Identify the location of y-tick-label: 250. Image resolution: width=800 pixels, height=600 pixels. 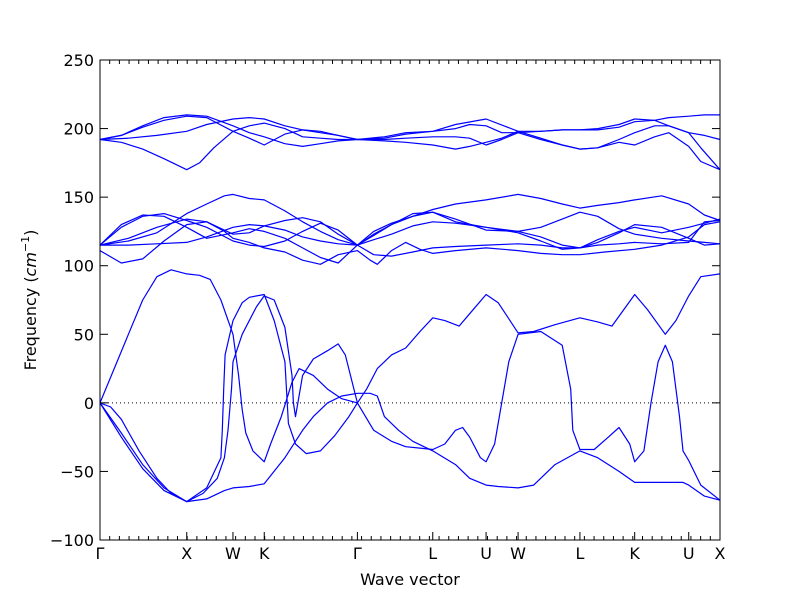
(78, 60).